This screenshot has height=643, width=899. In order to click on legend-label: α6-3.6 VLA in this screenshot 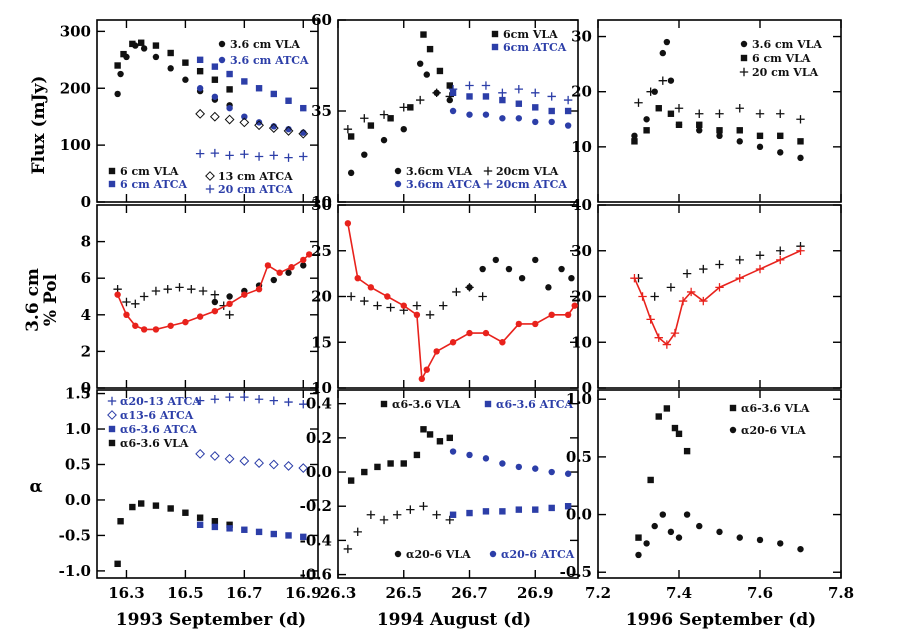, I will do `click(426, 404)`.